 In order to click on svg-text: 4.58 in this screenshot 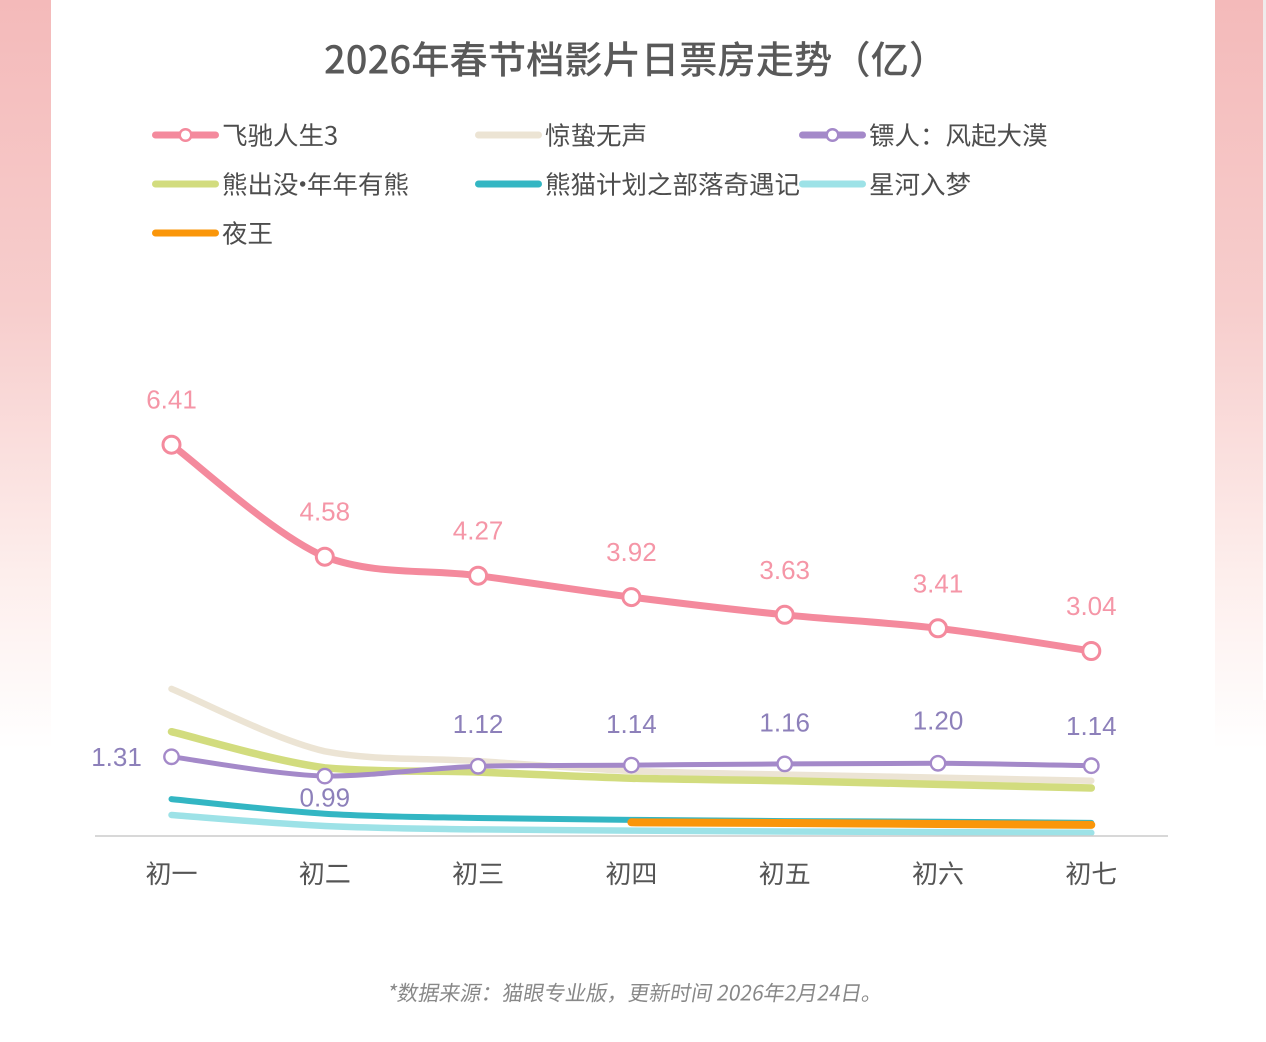, I will do `click(324, 512)`.